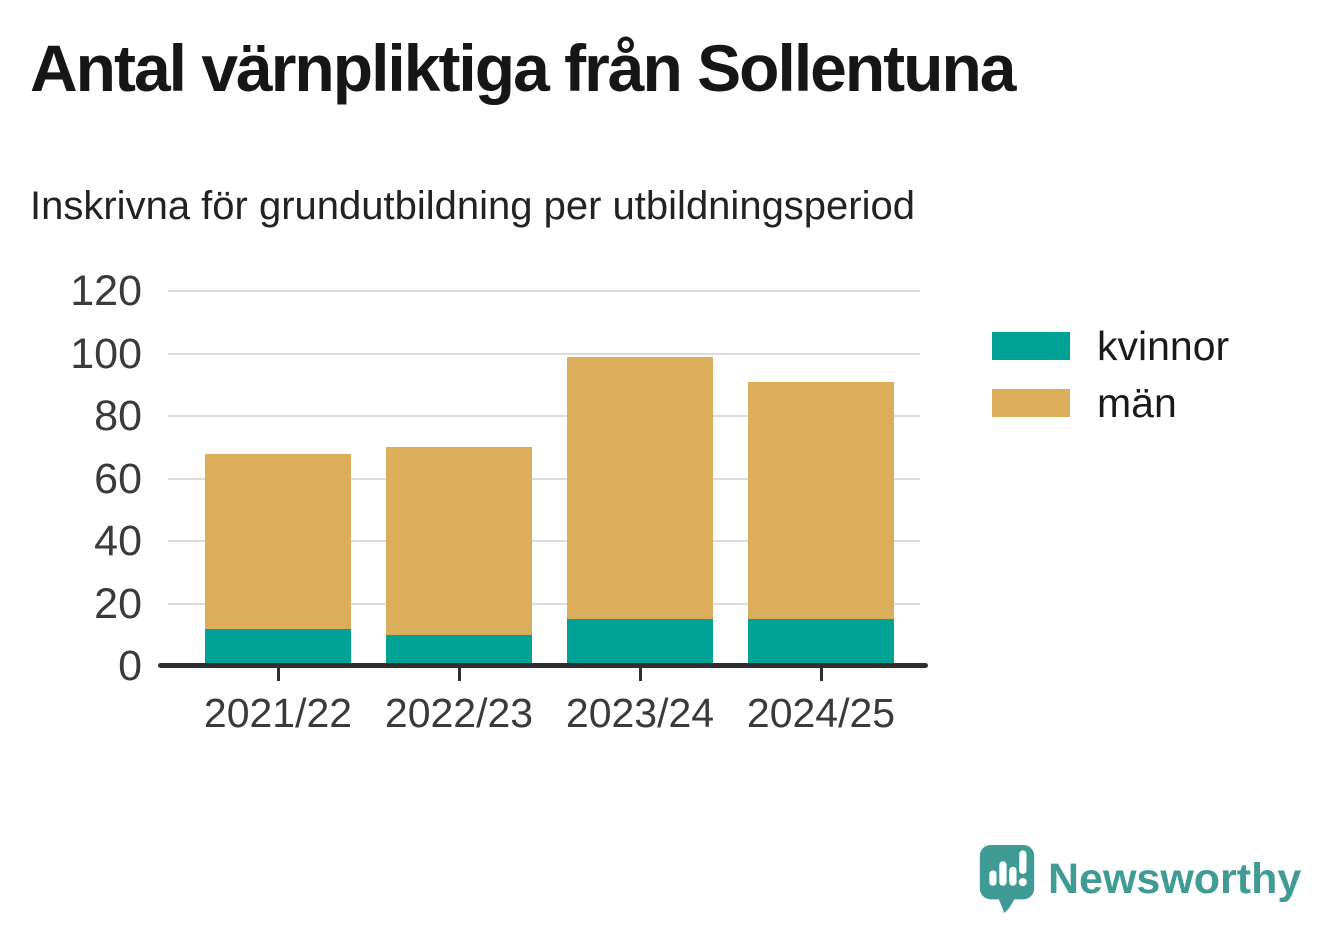 This screenshot has width=1322, height=939. I want to click on y-tick-label: 20, so click(118, 603).